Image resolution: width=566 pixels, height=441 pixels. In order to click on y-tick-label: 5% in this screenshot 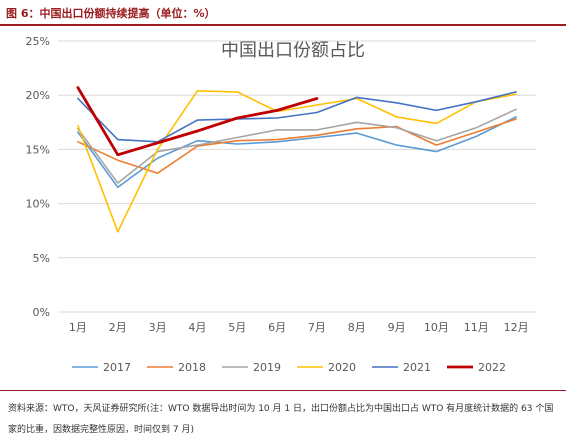, I will do `click(41, 258)`.